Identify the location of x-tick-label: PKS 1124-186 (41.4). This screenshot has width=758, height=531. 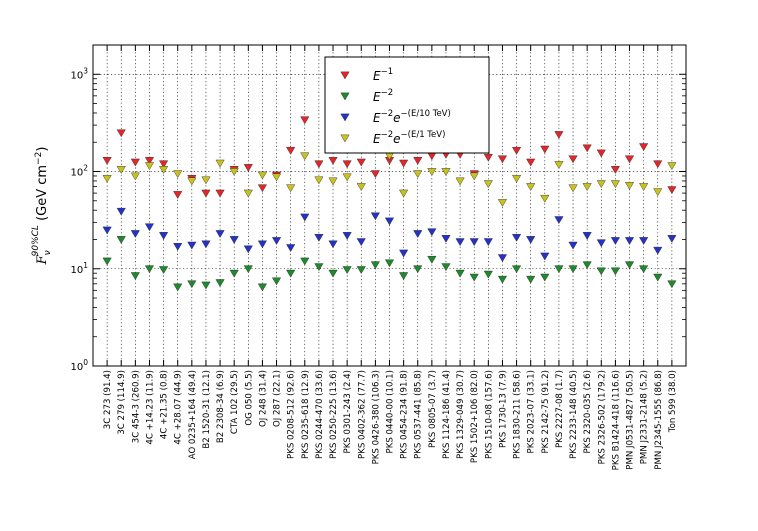
(447, 414).